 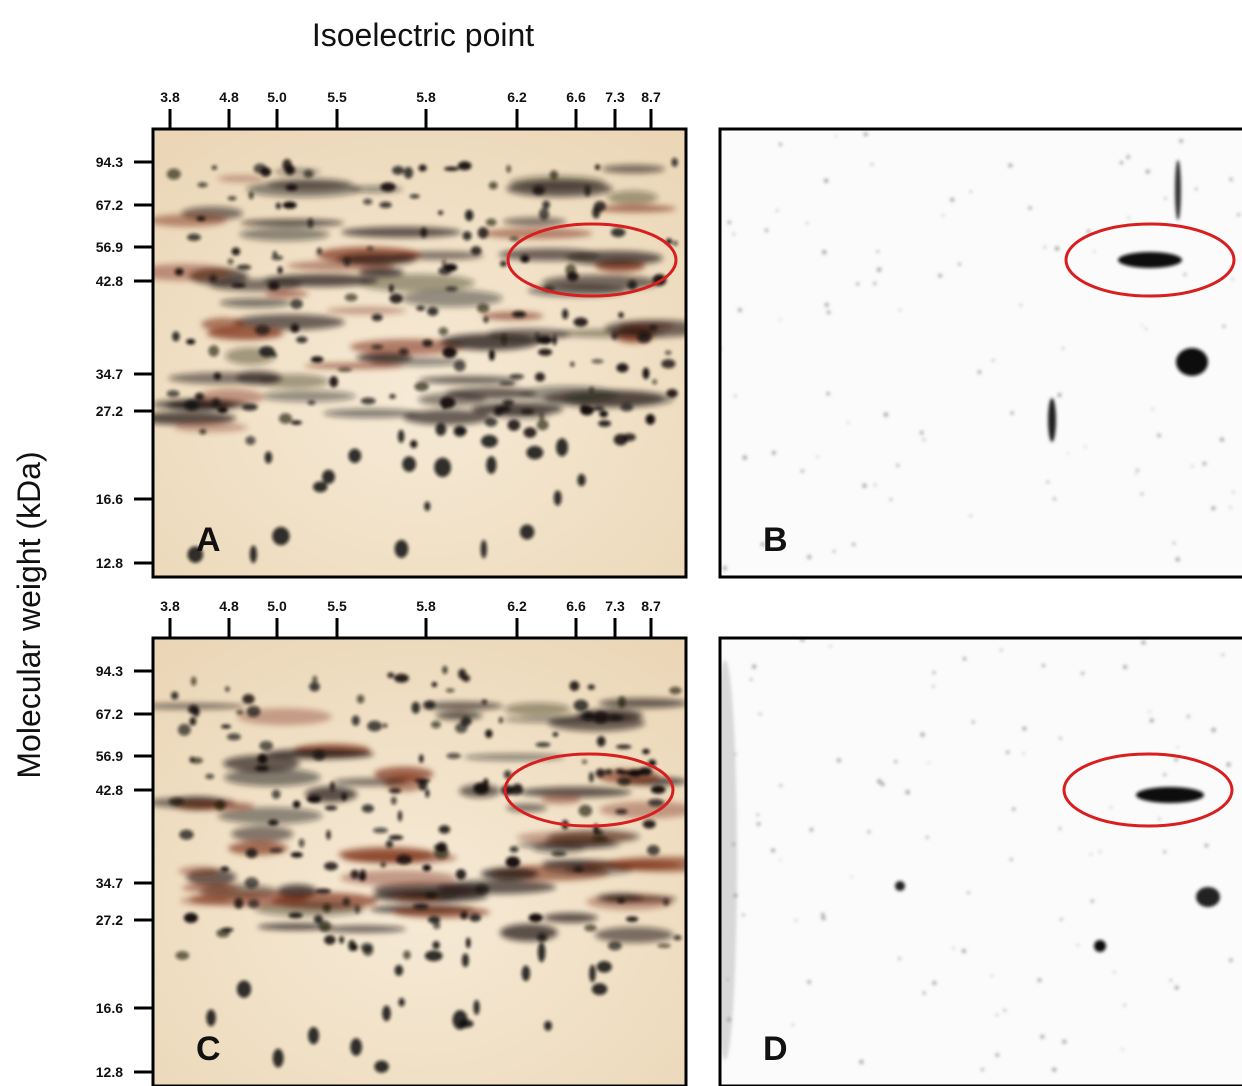 What do you see at coordinates (337, 606) in the screenshot?
I see `x-tick-label: 5.5` at bounding box center [337, 606].